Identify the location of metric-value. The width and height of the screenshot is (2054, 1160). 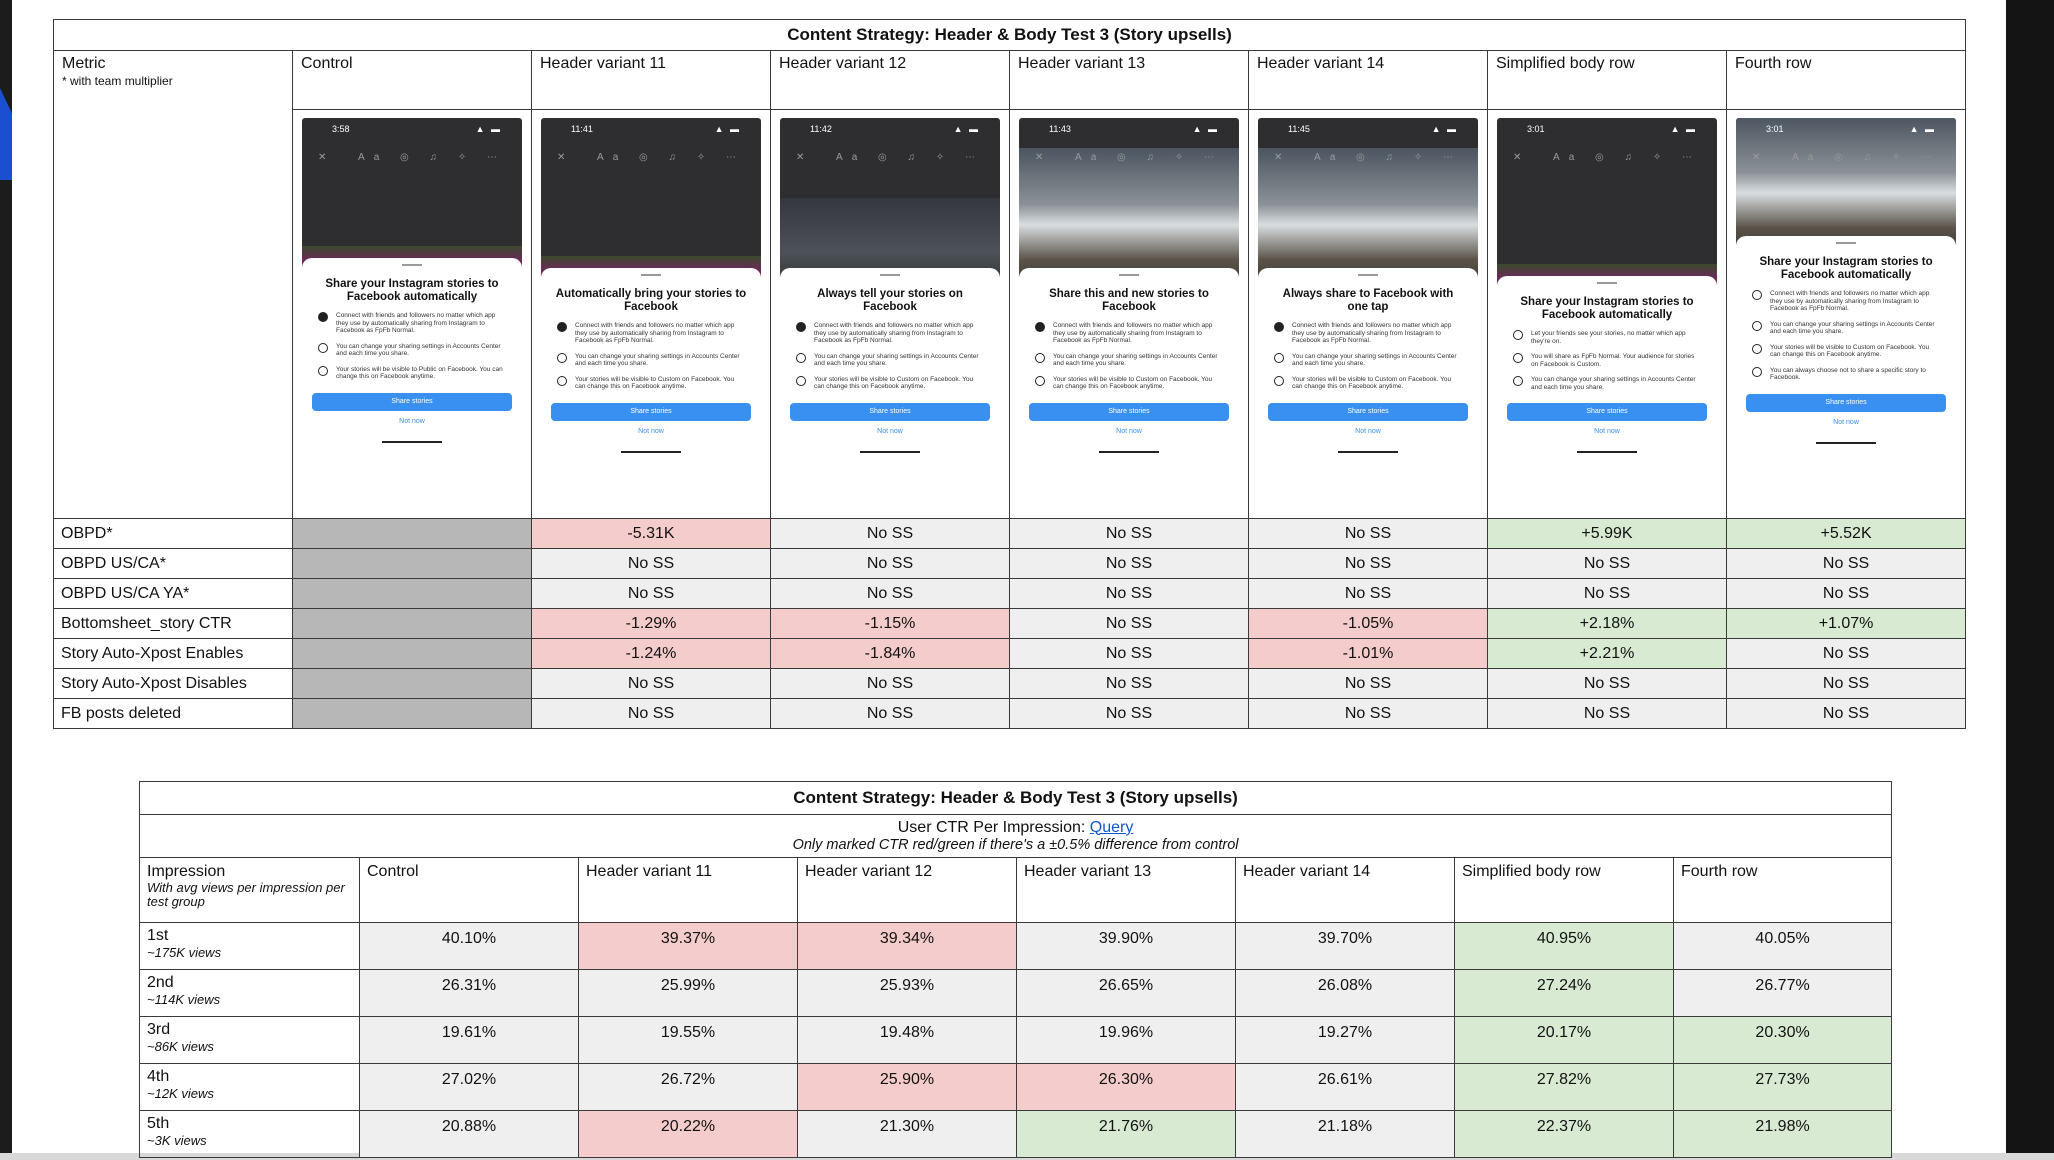
(412, 713).